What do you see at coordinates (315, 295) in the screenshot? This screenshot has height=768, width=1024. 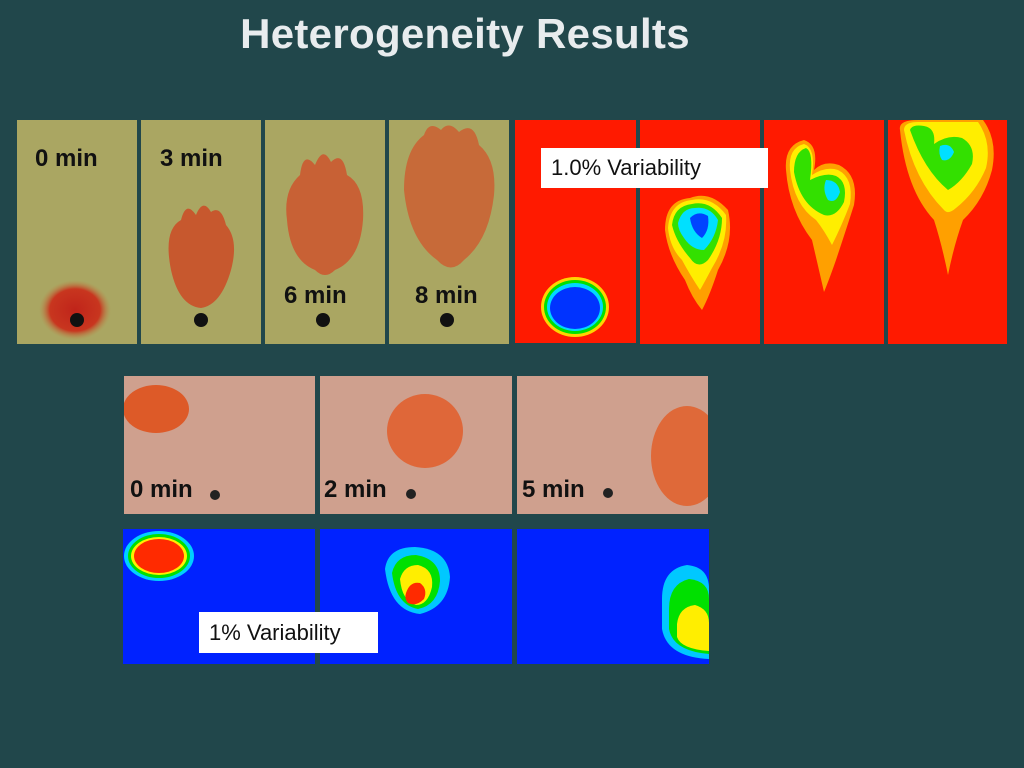 I see `time-label-6min: 6 min` at bounding box center [315, 295].